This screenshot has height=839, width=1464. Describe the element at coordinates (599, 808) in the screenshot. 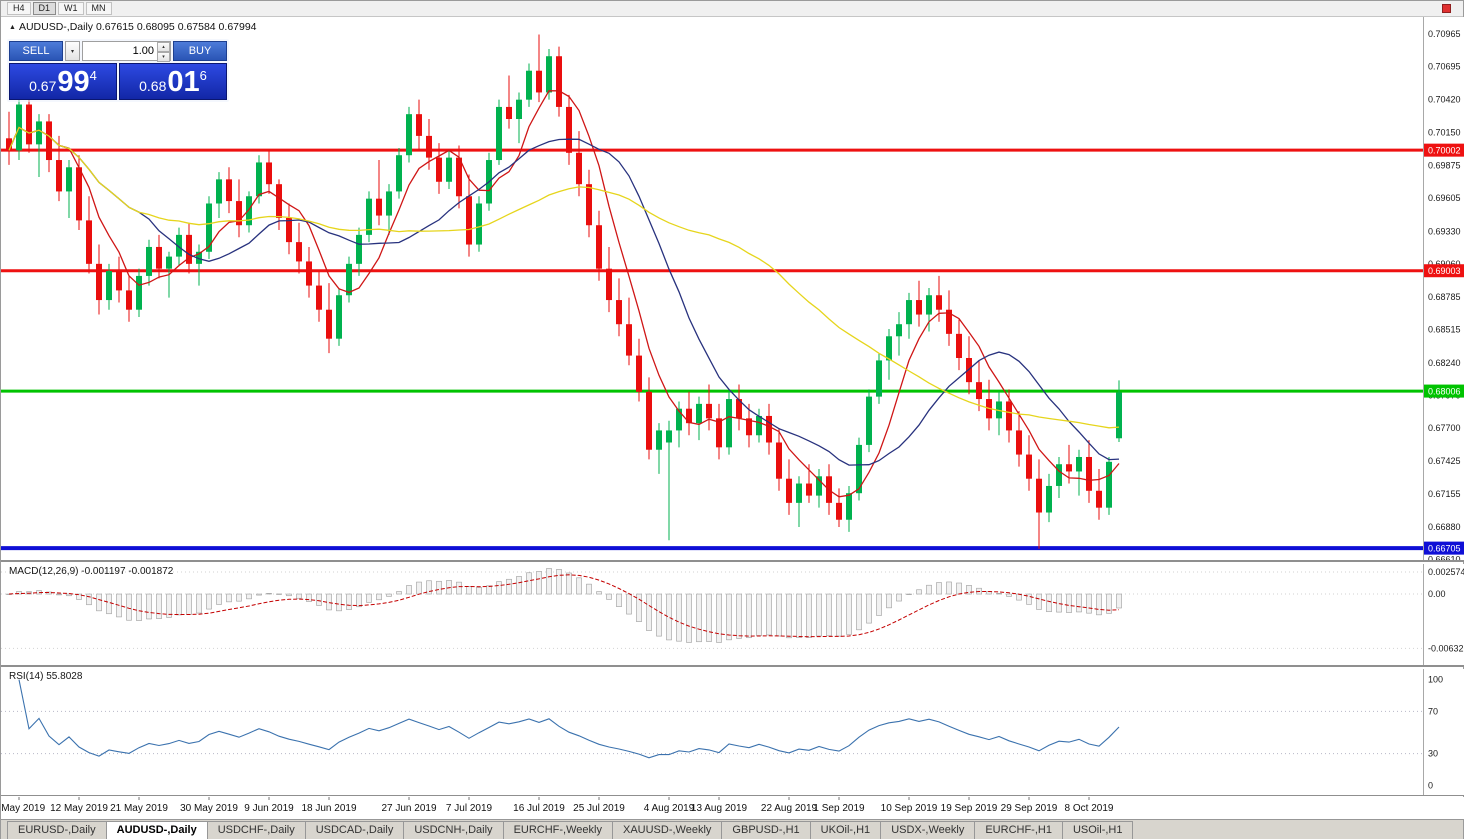

I see `svg-text: 25 Jul 2019` at that location.